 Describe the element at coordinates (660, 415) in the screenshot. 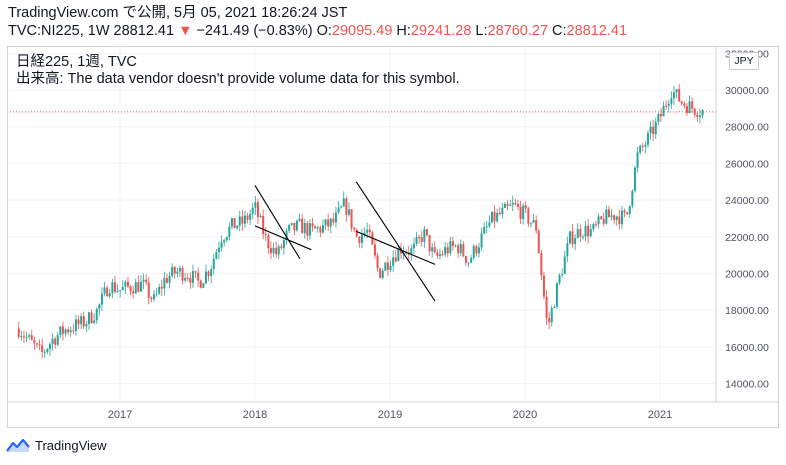

I see `x-tick-label: 2021` at that location.